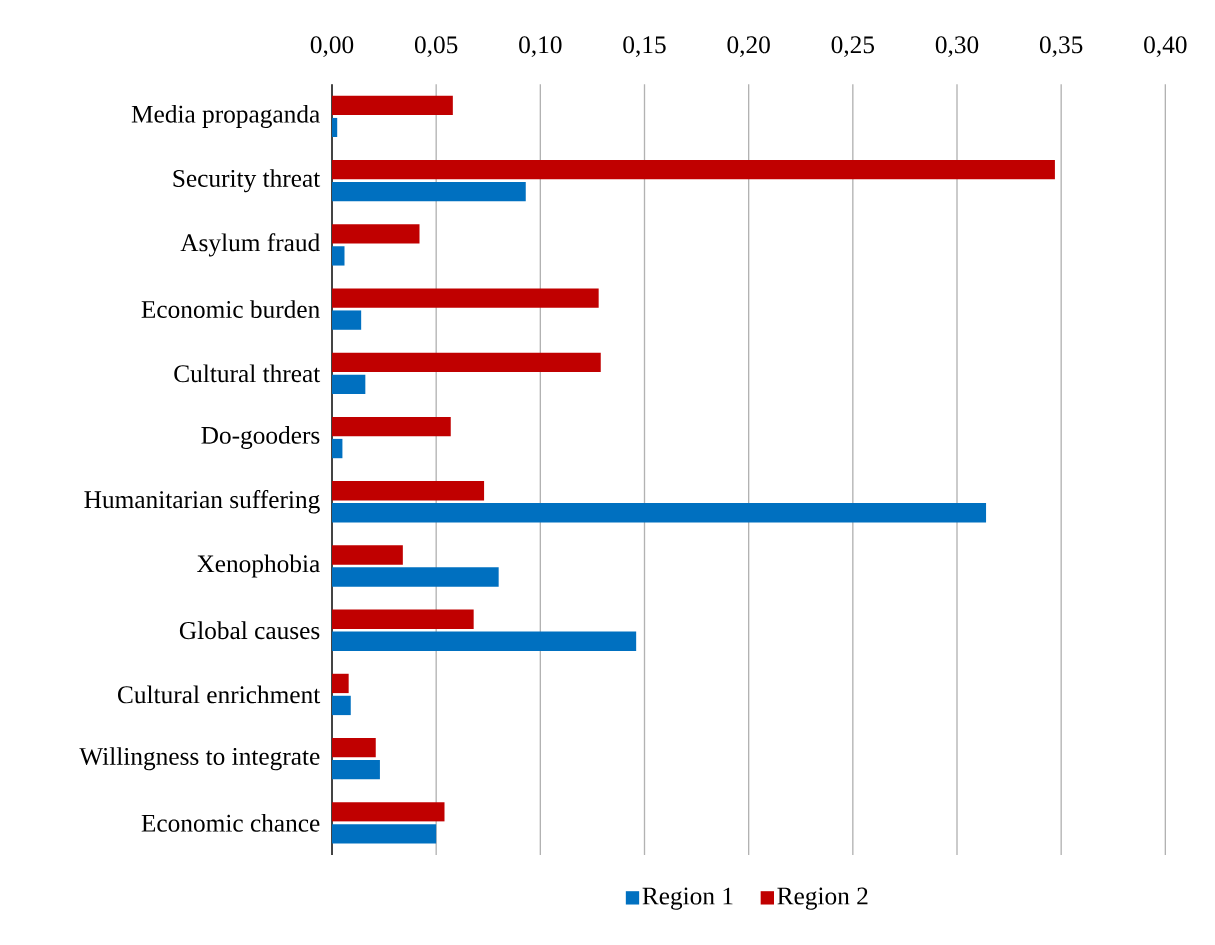 Image resolution: width=1215 pixels, height=945 pixels. What do you see at coordinates (540, 46) in the screenshot?
I see `x-tick-label: 0,10` at bounding box center [540, 46].